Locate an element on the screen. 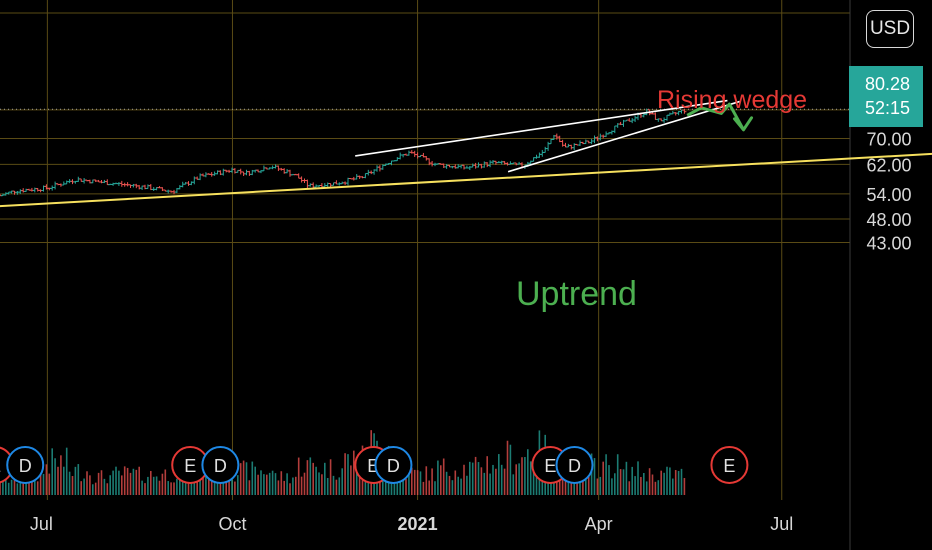 The height and width of the screenshot is (550, 932). earnings-marker: E is located at coordinates (729, 465).